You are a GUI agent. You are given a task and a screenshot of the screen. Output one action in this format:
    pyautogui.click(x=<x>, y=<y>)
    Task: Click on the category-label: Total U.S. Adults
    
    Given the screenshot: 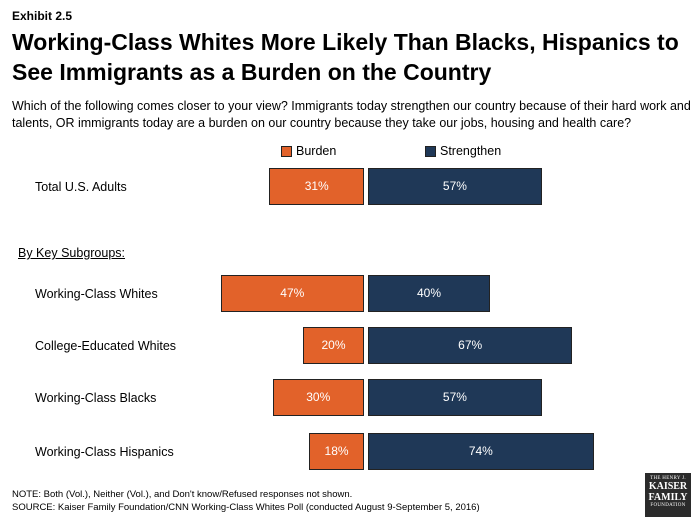 What is the action you would take?
    pyautogui.click(x=81, y=187)
    